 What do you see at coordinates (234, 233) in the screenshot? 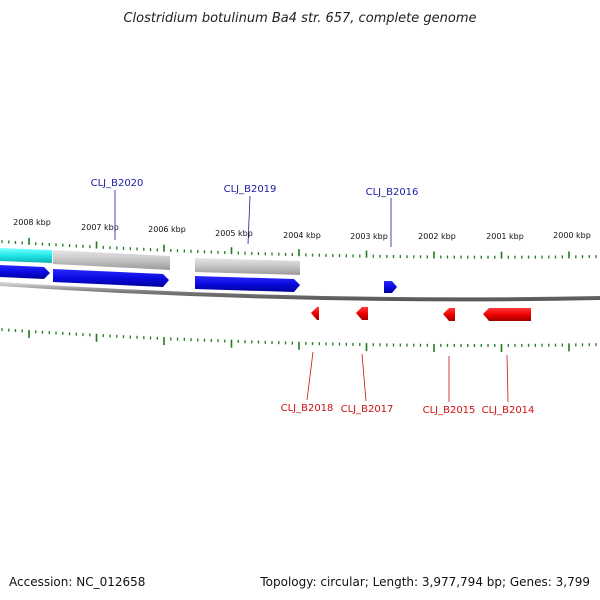
I see `position-label: 2005 kbp` at bounding box center [234, 233].